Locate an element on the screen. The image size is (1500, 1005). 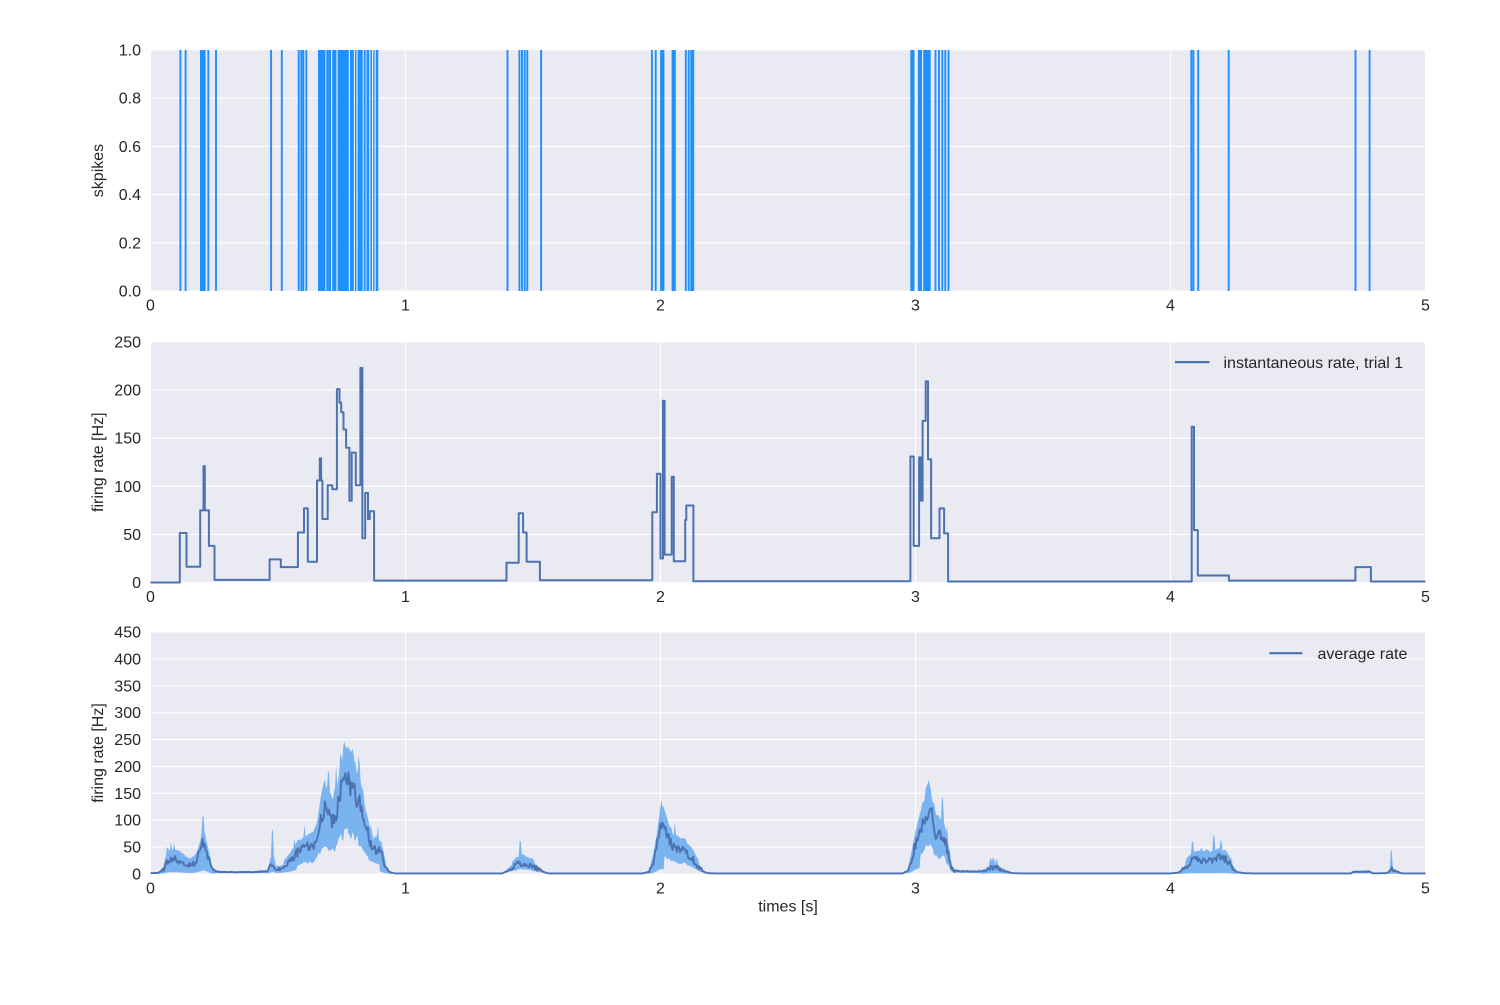
svg-text: skpikes is located at coordinates (98, 170).